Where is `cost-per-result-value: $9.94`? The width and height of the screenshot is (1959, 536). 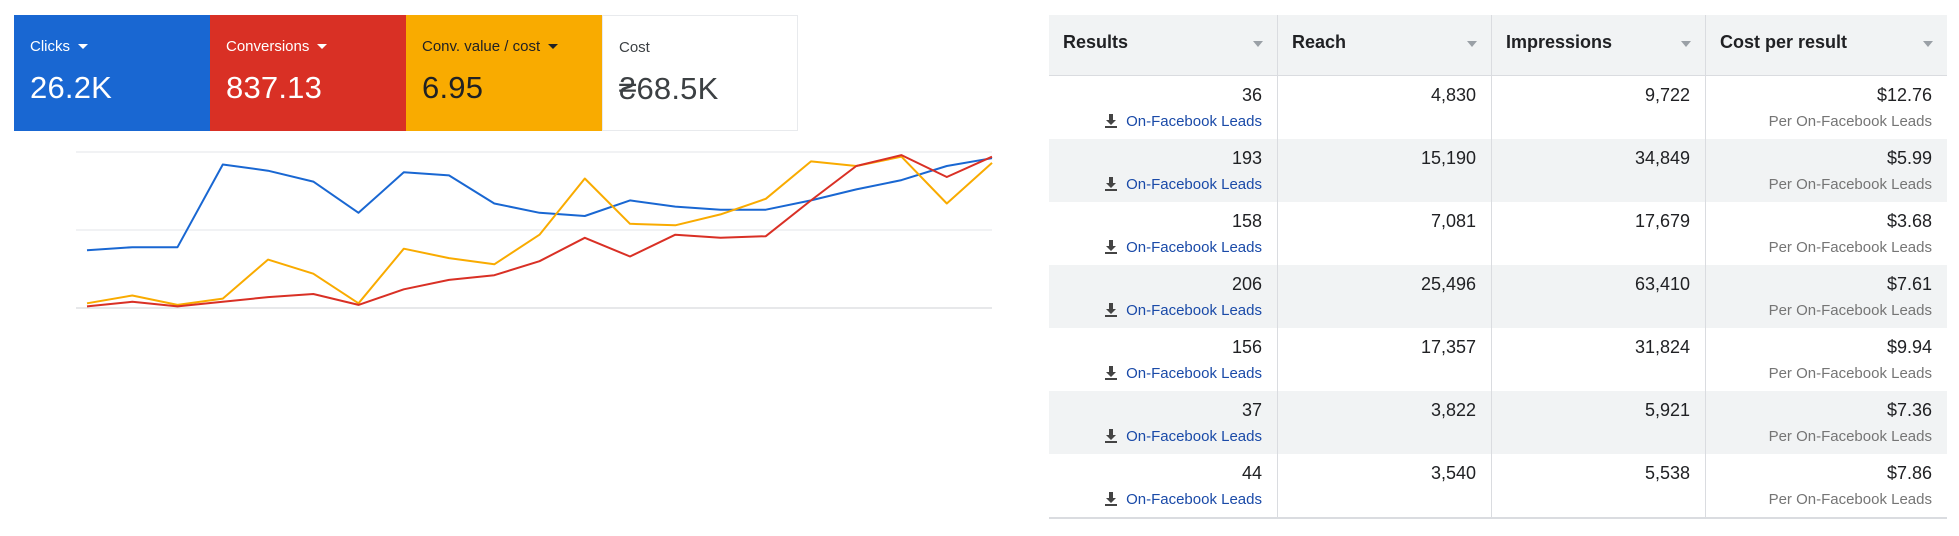
cost-per-result-value: $9.94 is located at coordinates (1909, 347).